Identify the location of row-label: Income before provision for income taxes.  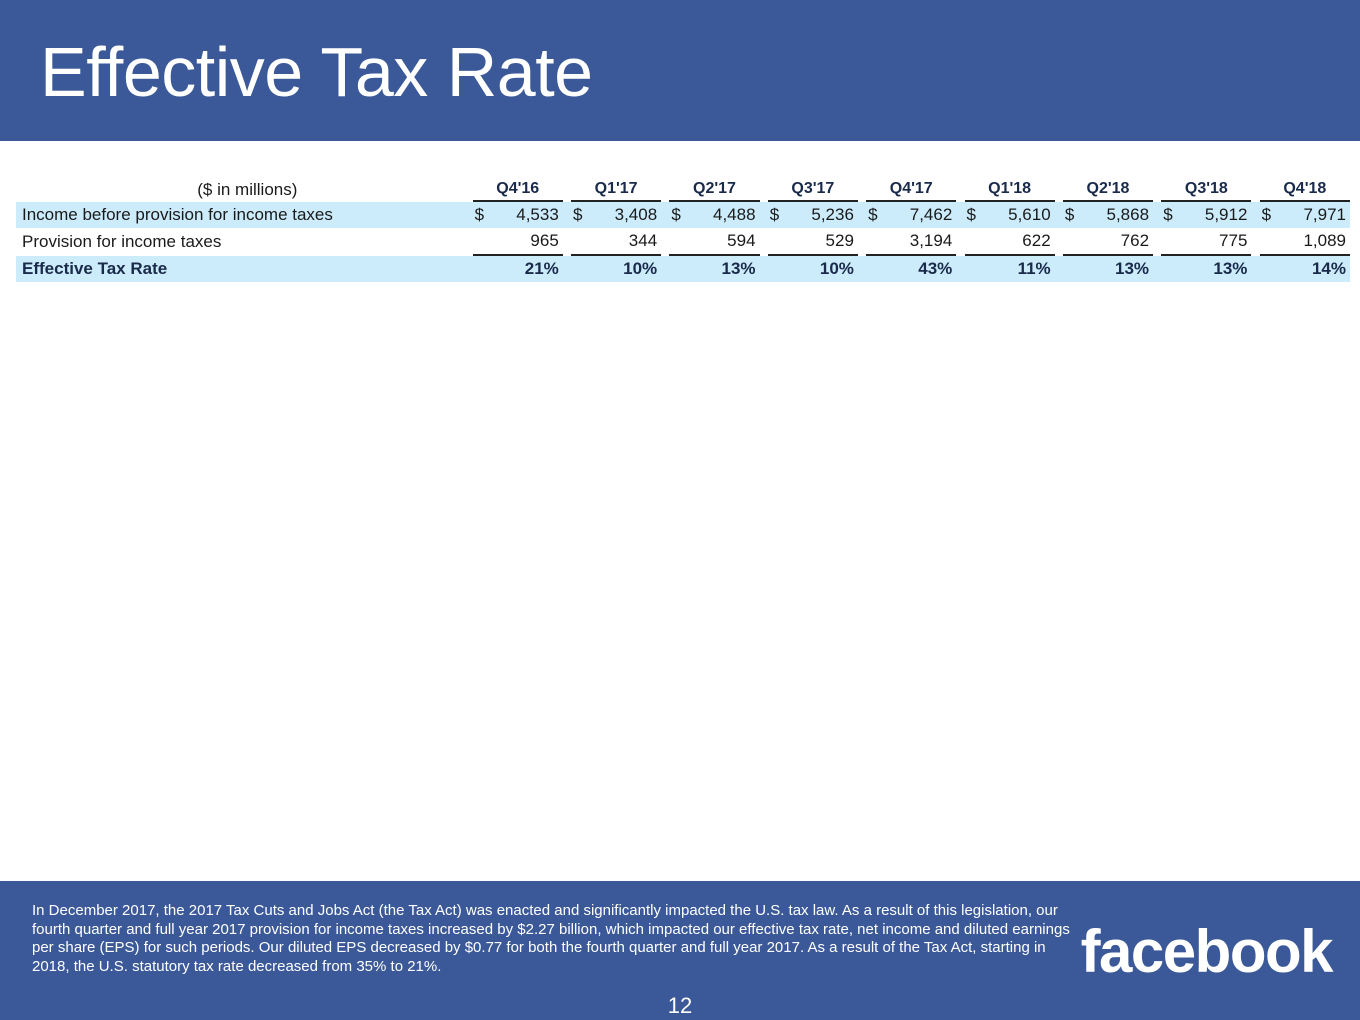
(244, 215).